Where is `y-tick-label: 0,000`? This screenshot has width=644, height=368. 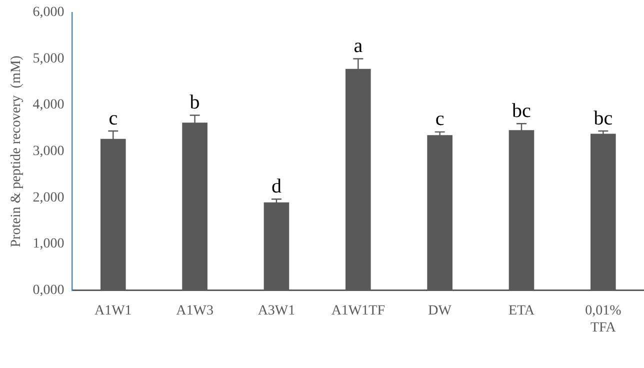
y-tick-label: 0,000 is located at coordinates (48, 290).